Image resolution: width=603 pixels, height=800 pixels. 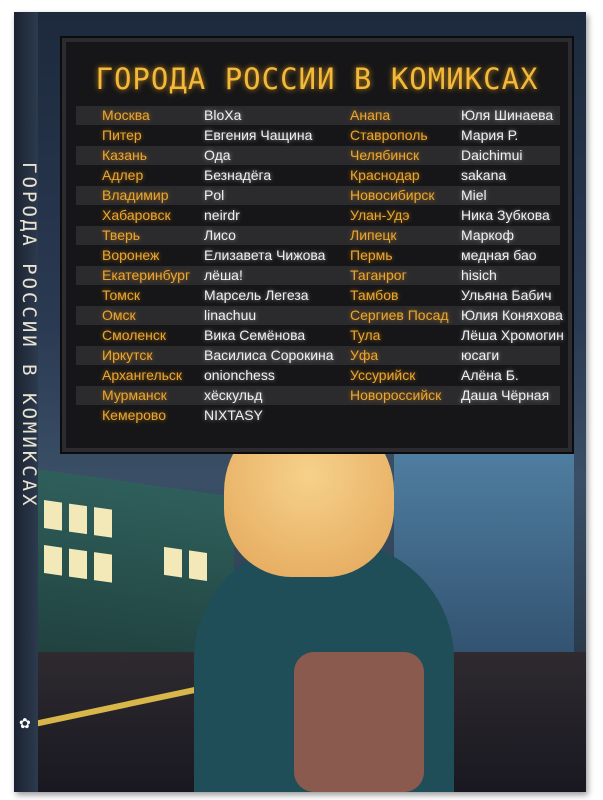 I want to click on book-spine: ГОРОДА РОССИИ В КОМИКСАХ ✿, so click(x=27, y=402).